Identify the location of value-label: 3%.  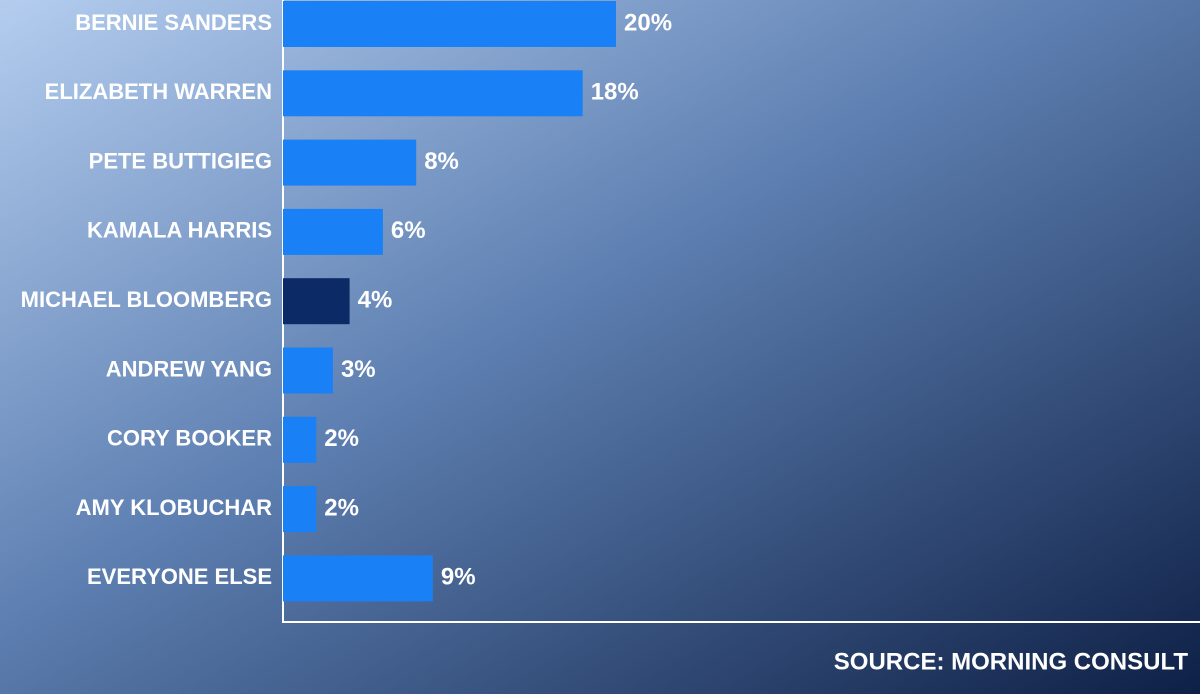
(358, 369).